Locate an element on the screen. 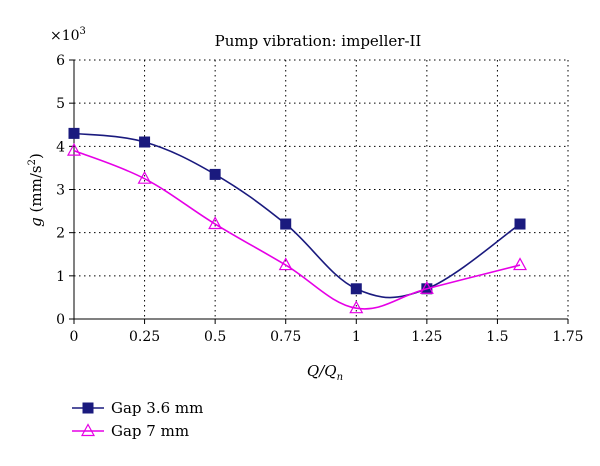  x-axis-label-q: Q is located at coordinates (313, 371).